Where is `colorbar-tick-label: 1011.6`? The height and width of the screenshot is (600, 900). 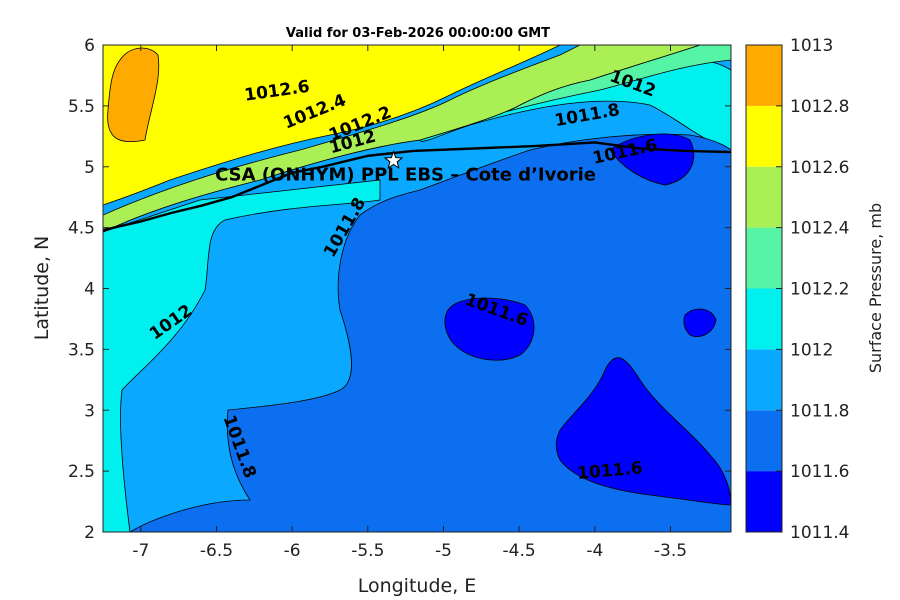
colorbar-tick-label: 1011.6 is located at coordinates (819, 472).